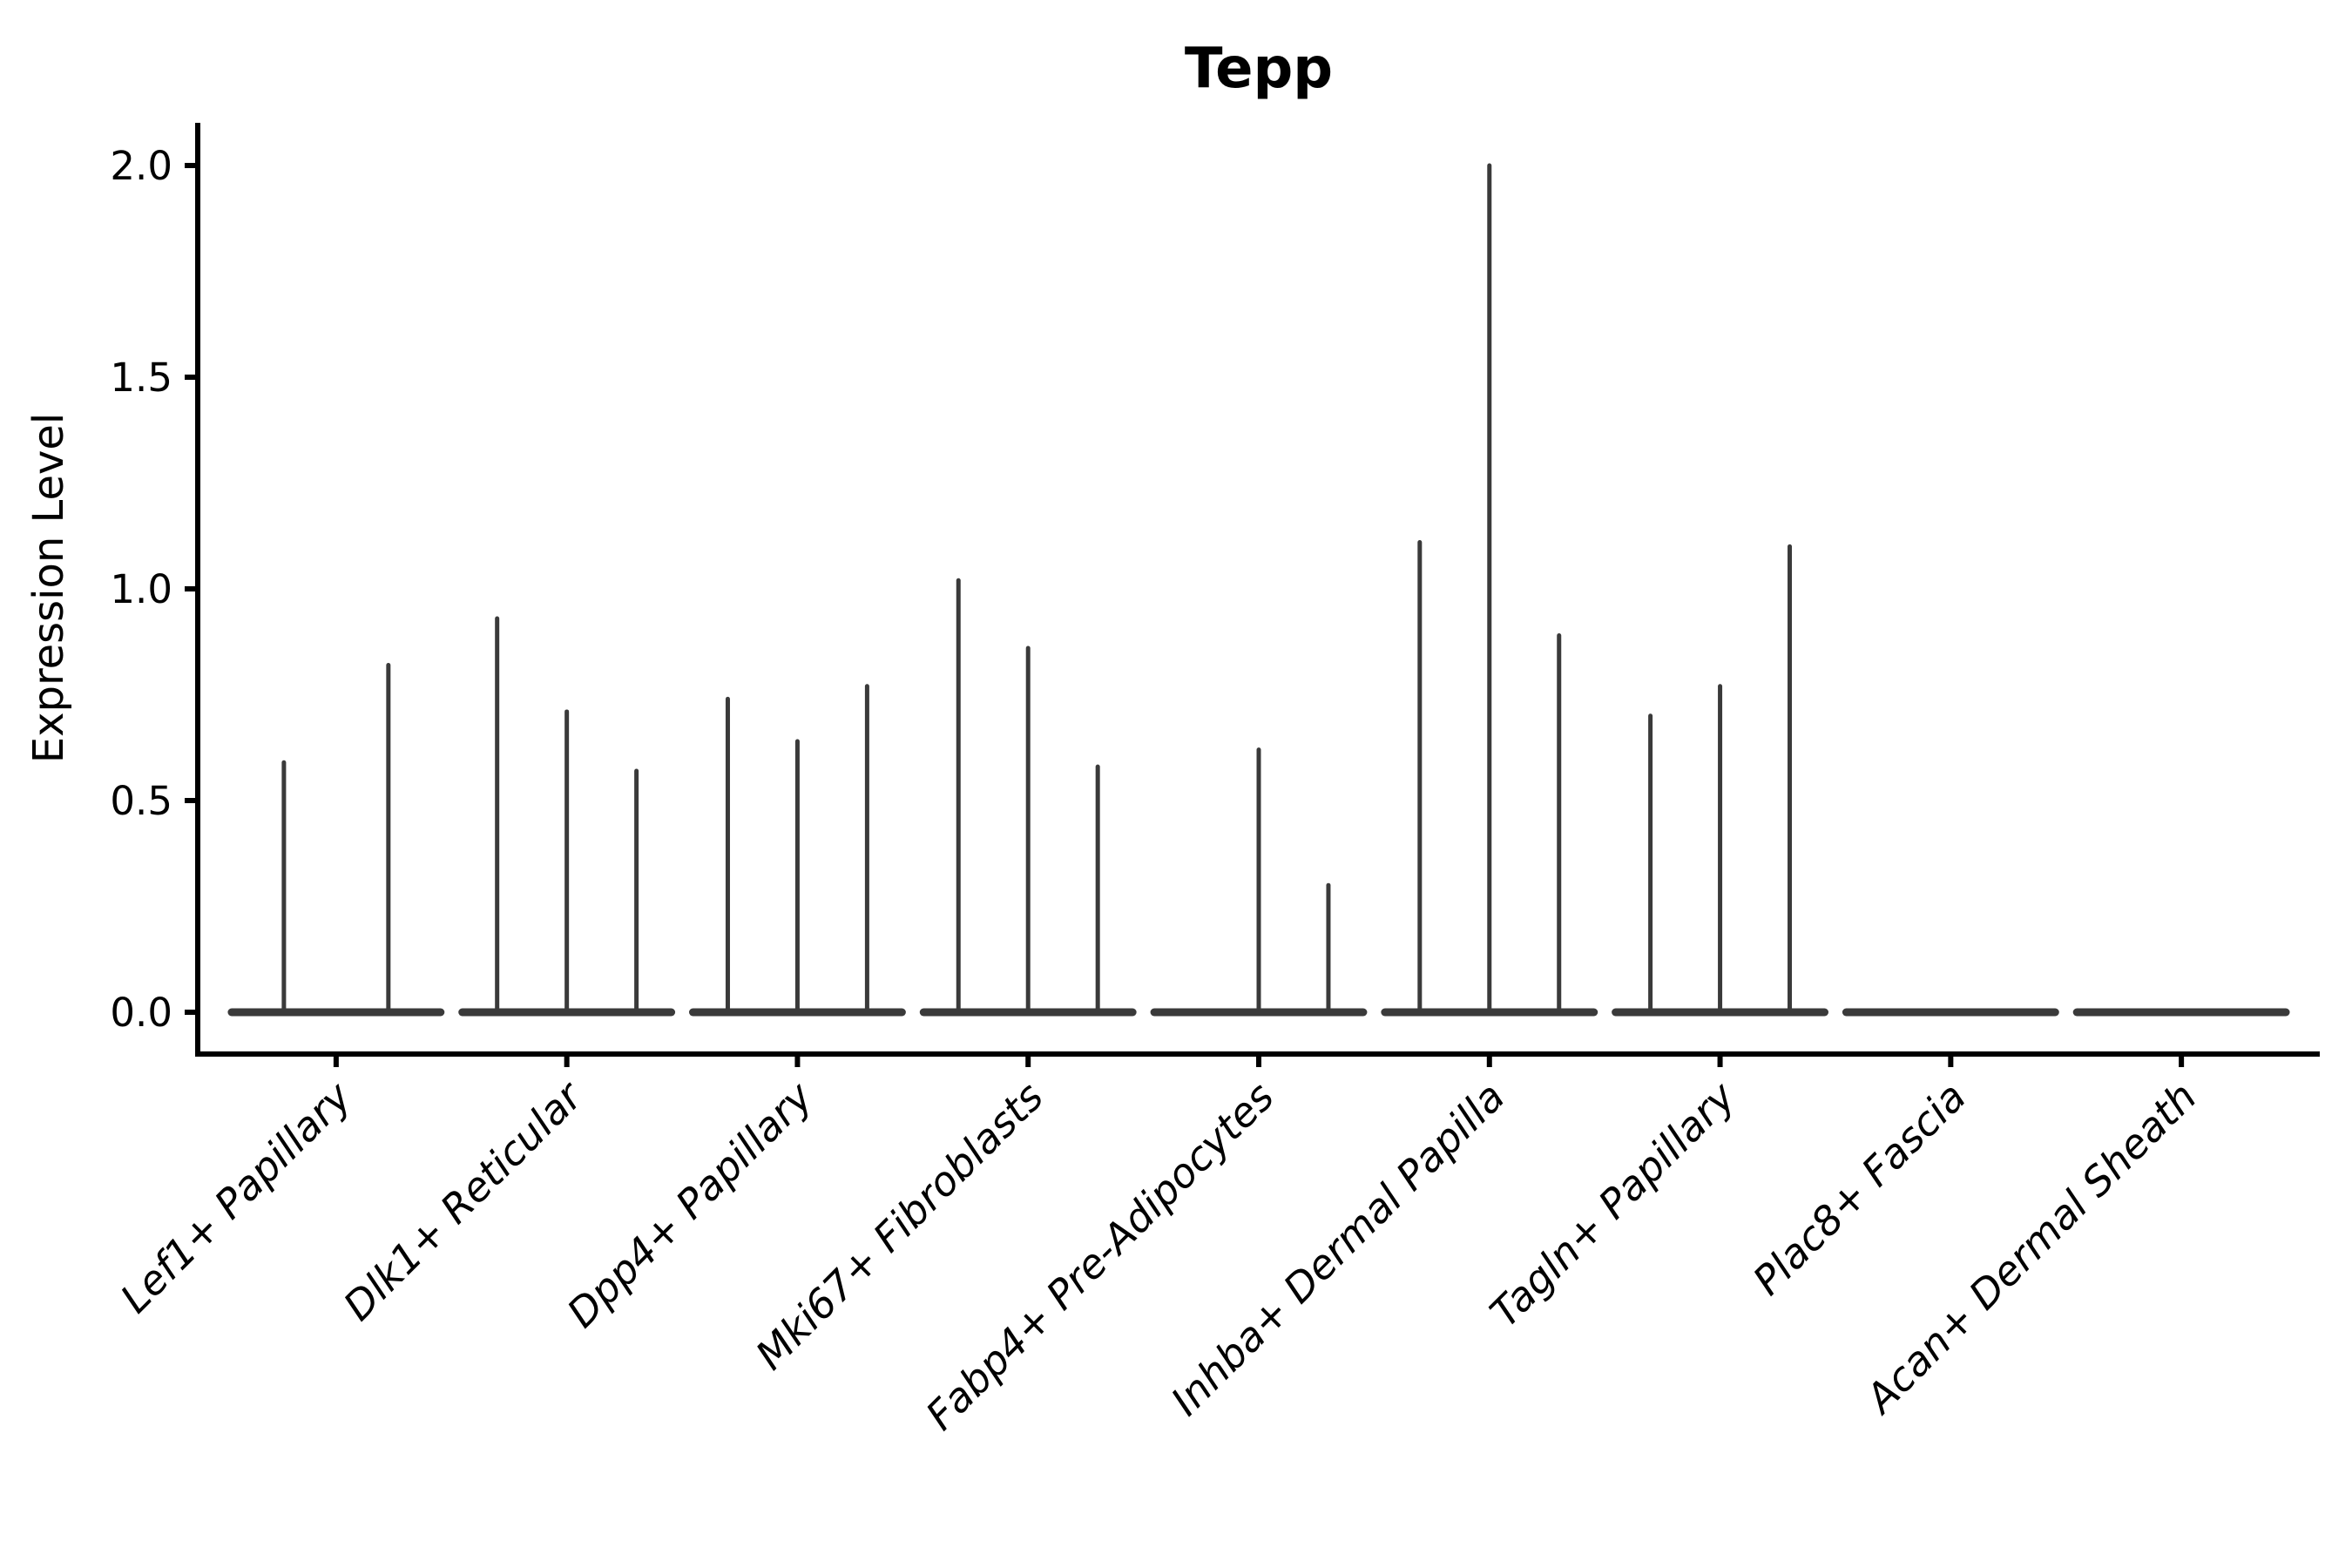 This screenshot has height=1568, width=2352. I want to click on x-tick-label: Tagln+ Papillary, so click(1613, 1204).